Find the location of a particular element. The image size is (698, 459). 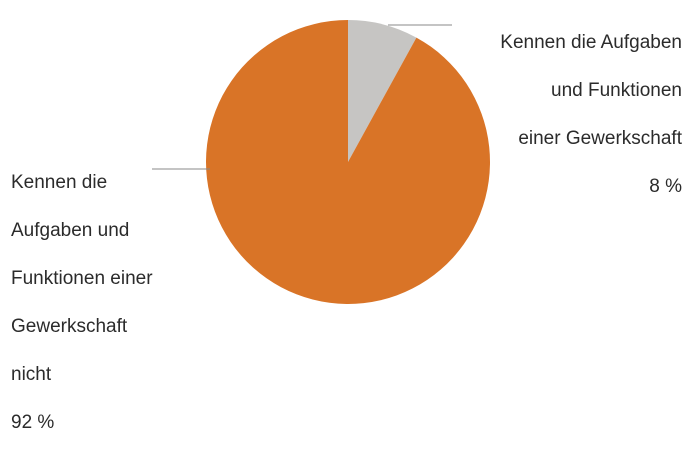

slice-label-unknown-percent: 92 % is located at coordinates (33, 422).